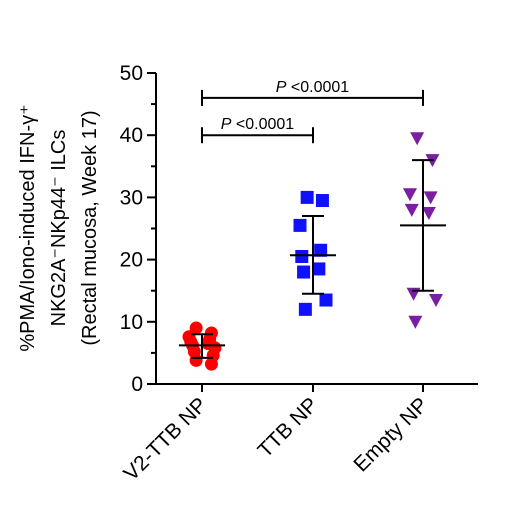  I want to click on y-tick-label: 30, so click(131, 197).